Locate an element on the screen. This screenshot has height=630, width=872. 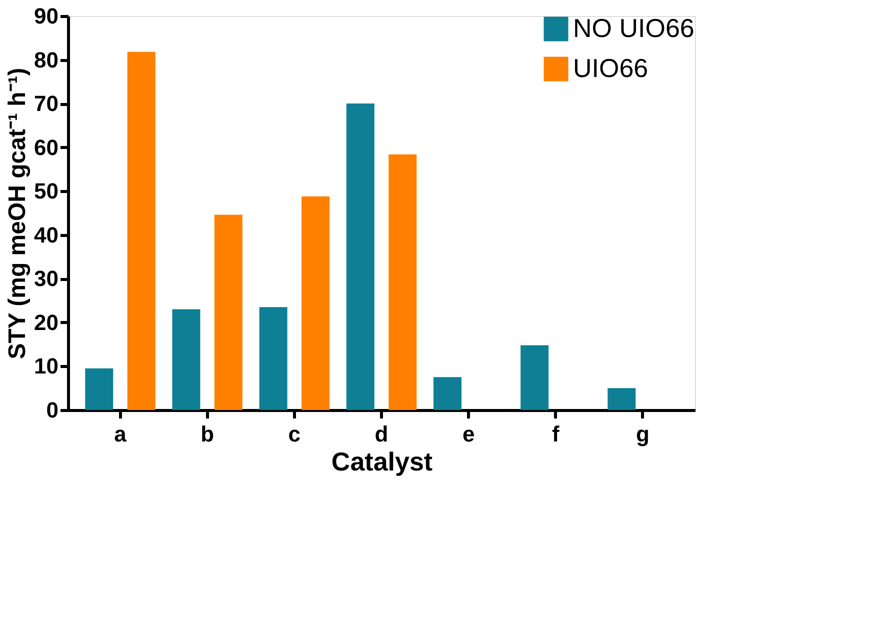
y-tick-label: 90 is located at coordinates (46, 16).